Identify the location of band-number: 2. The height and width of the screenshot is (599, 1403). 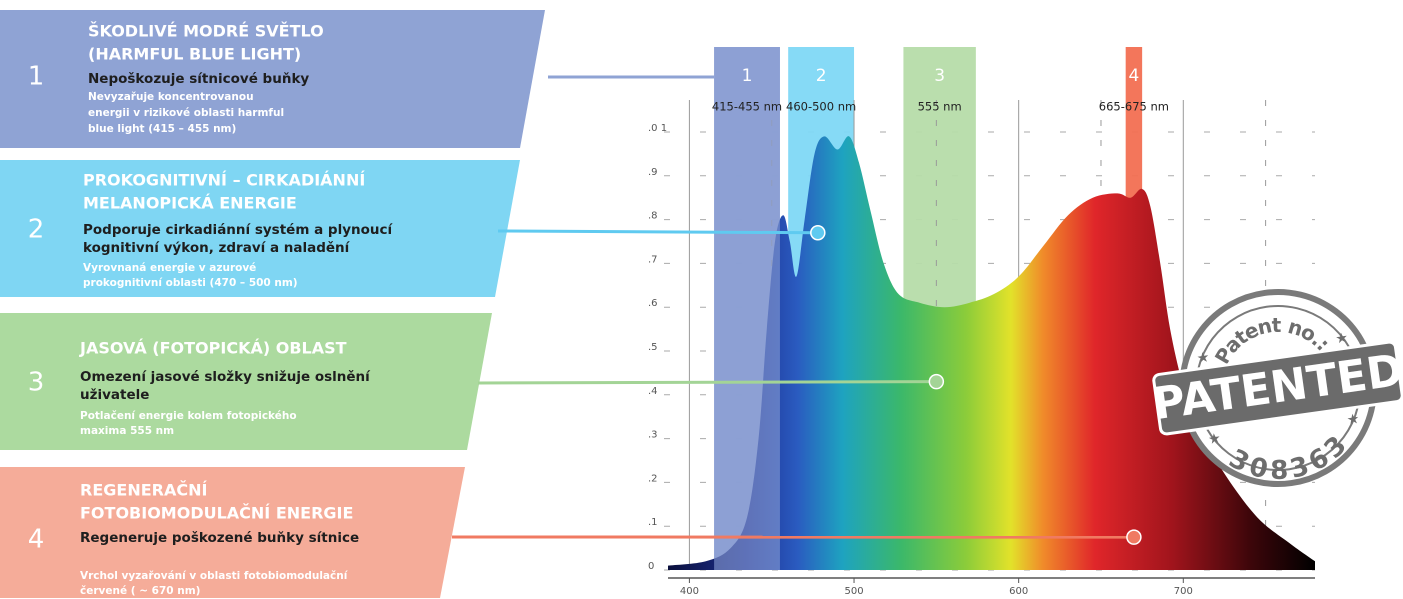
(821, 76).